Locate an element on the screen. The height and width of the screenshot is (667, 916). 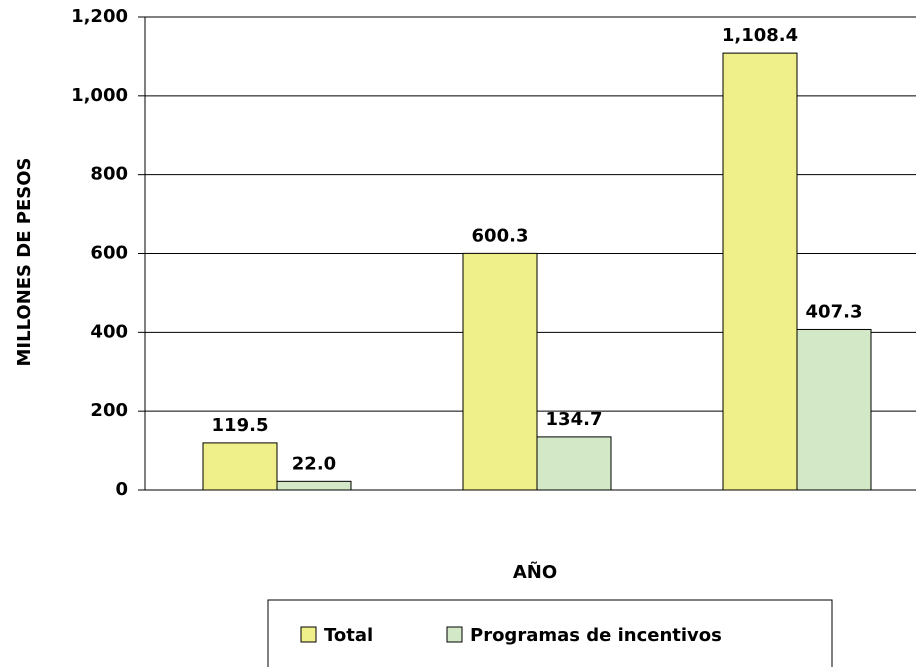
data-label: 119.5 is located at coordinates (240, 425).